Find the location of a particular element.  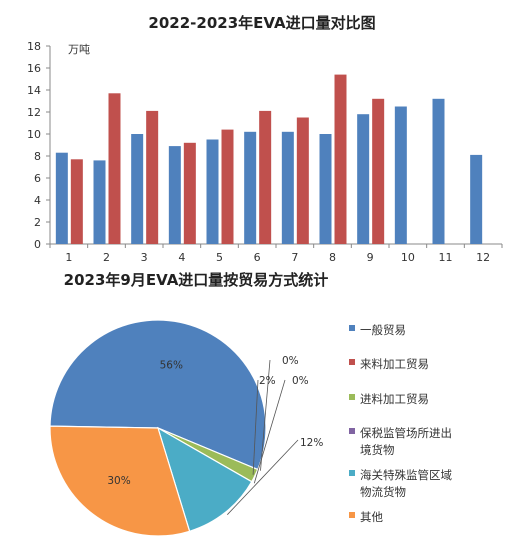

x-tick-label: 3 is located at coordinates (144, 257).